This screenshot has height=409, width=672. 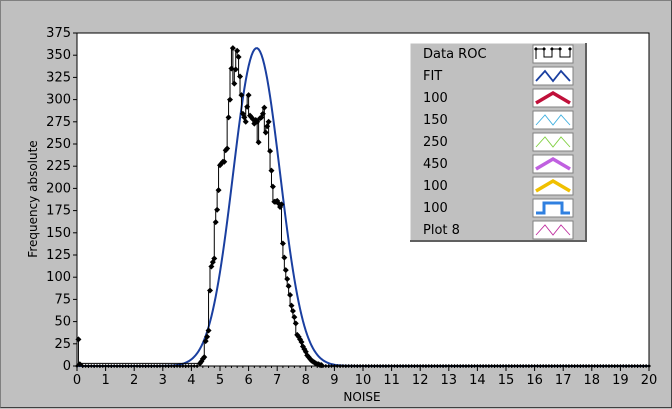 What do you see at coordinates (563, 380) in the screenshot?
I see `x-tick-label: 17` at bounding box center [563, 380].